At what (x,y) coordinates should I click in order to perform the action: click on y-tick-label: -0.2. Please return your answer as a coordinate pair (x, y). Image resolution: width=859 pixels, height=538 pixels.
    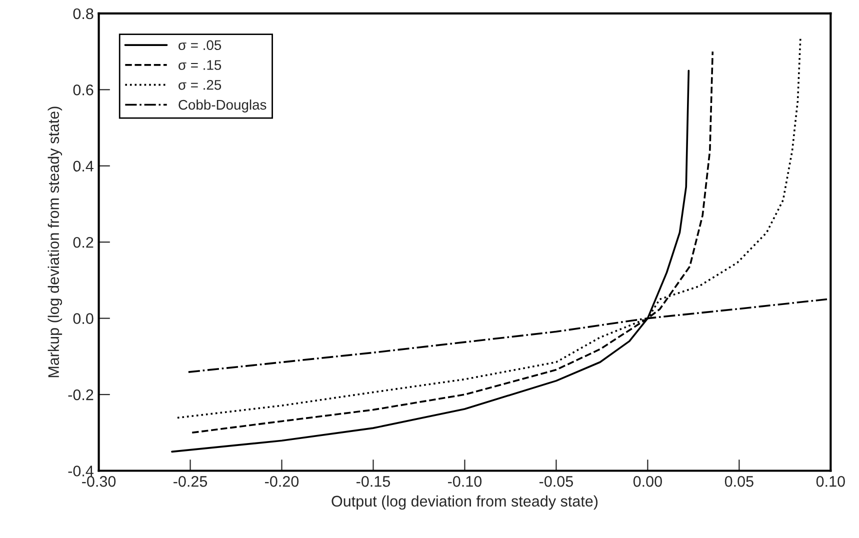
    Looking at the image, I should click on (81, 394).